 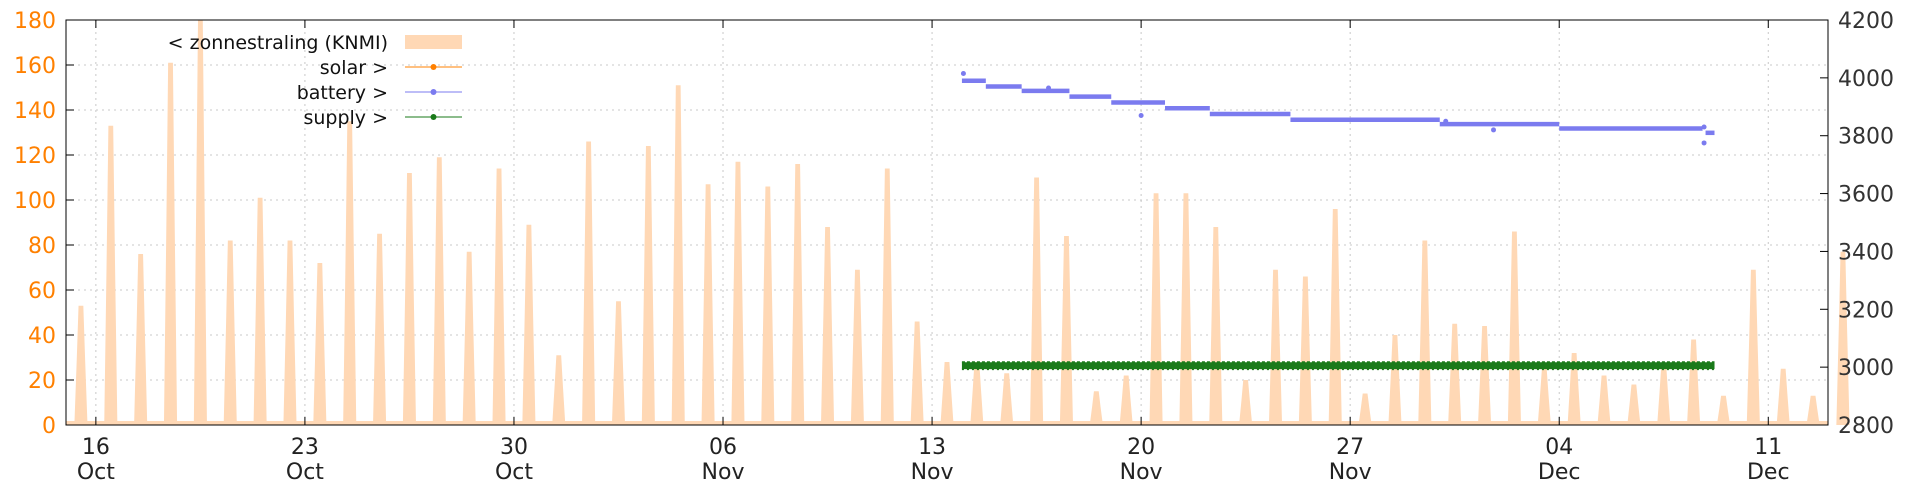 What do you see at coordinates (342, 93) in the screenshot?
I see `legend-label: battery >` at bounding box center [342, 93].